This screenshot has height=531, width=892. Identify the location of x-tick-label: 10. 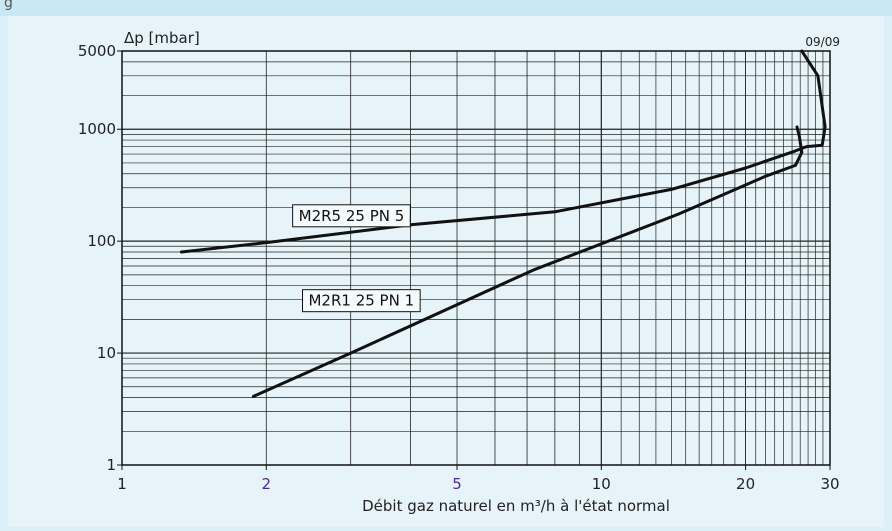
(601, 484).